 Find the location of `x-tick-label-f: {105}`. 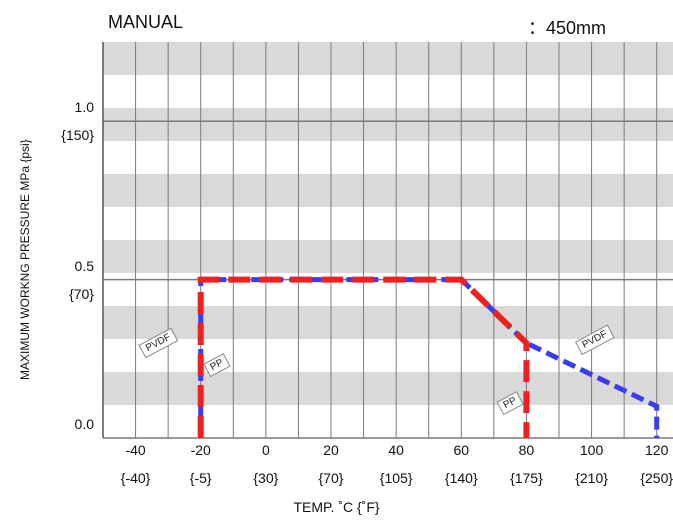

x-tick-label-f: {105} is located at coordinates (396, 478).